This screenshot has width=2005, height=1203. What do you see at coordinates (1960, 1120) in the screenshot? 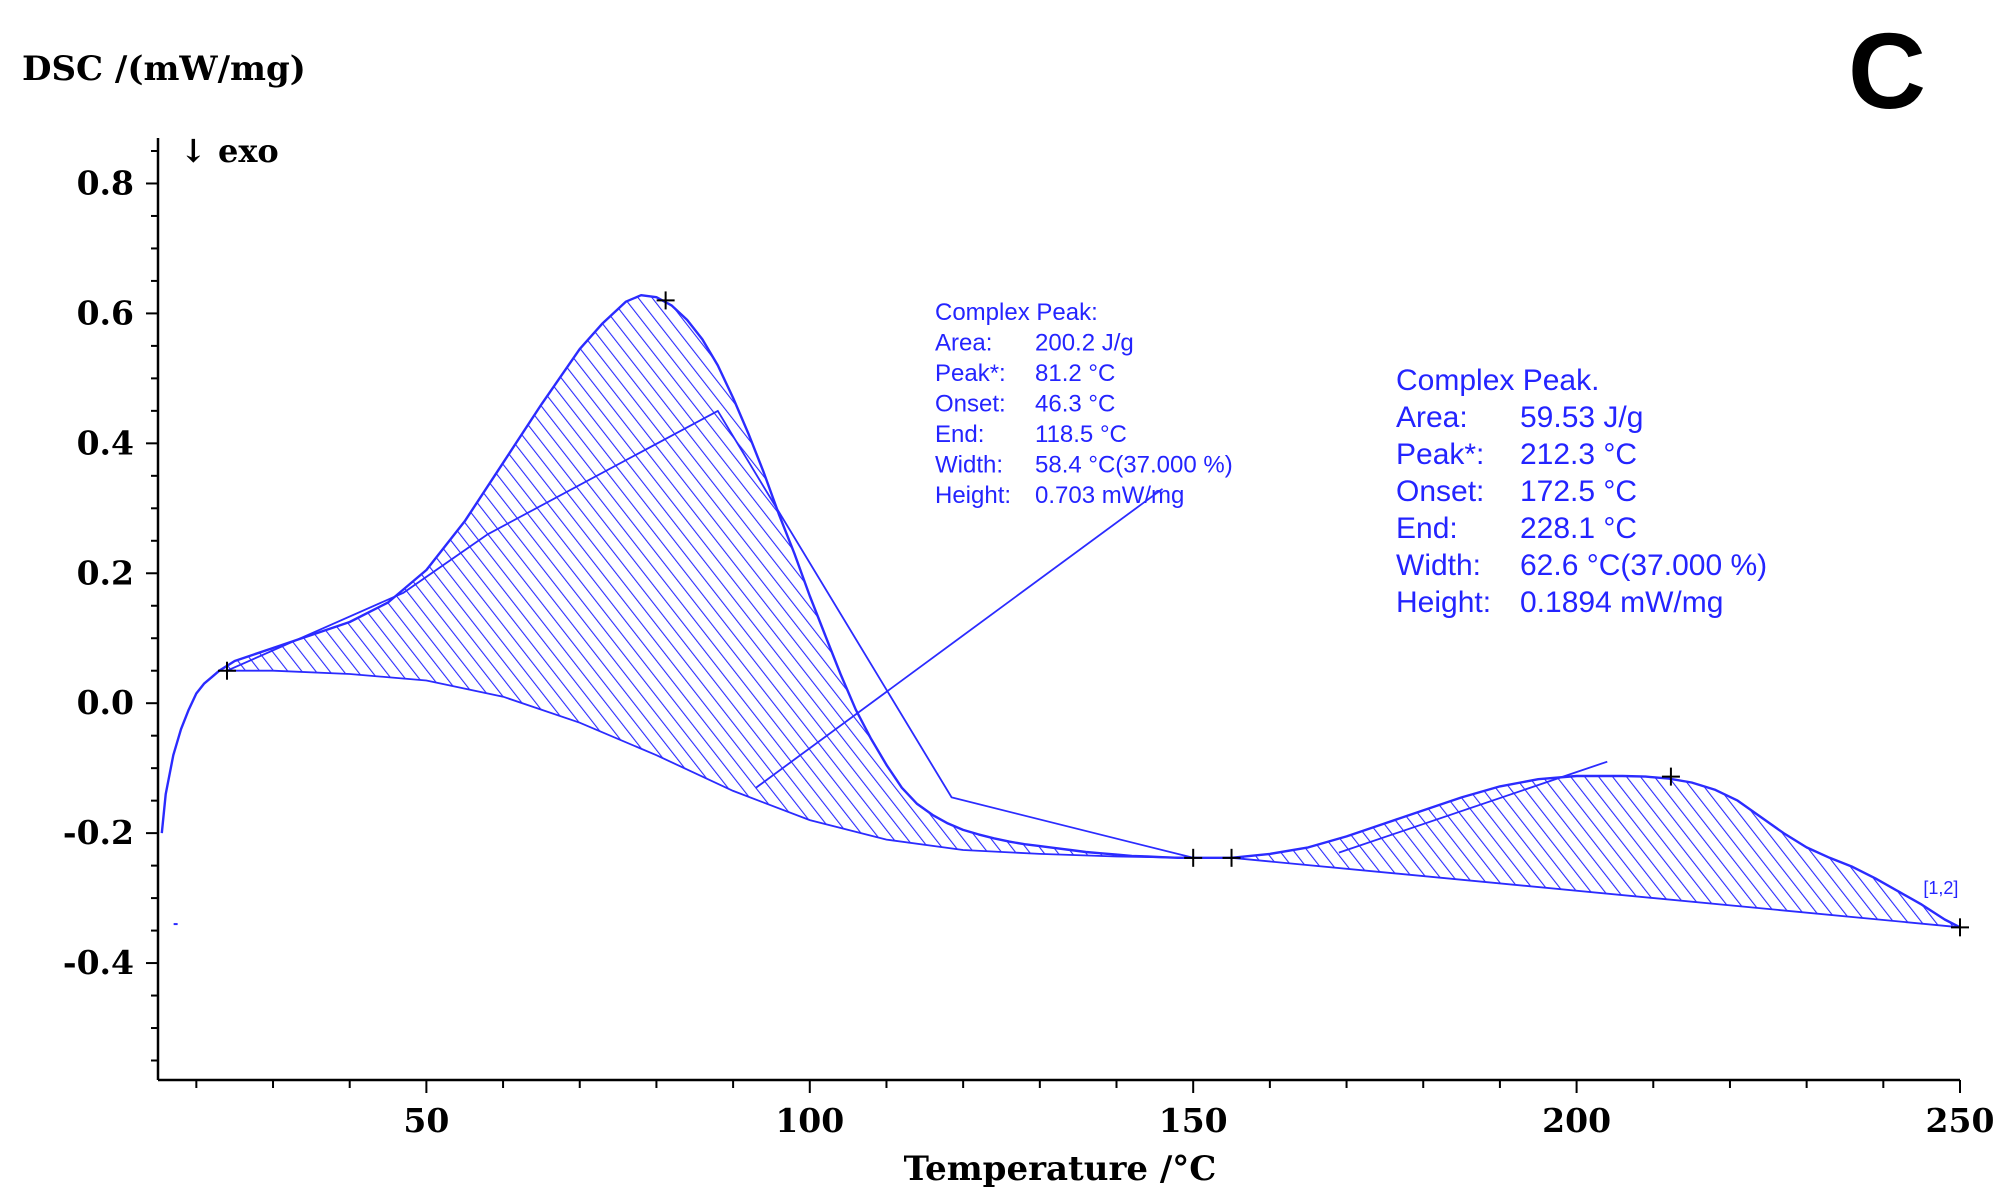
I see `x-tick-label: 250` at bounding box center [1960, 1120].